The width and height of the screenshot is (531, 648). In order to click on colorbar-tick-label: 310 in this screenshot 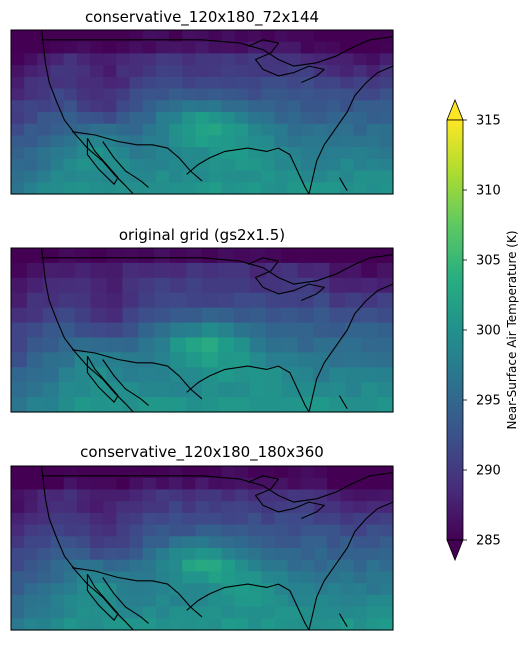, I will do `click(488, 191)`.